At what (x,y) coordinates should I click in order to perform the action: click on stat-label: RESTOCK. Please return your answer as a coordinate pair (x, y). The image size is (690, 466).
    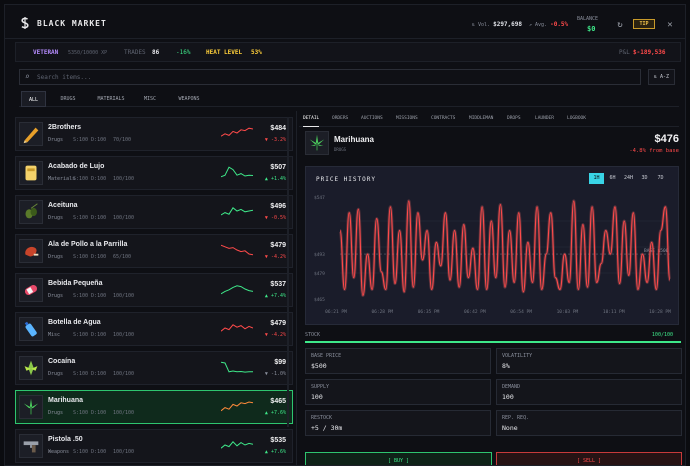
    Looking at the image, I should click on (322, 418).